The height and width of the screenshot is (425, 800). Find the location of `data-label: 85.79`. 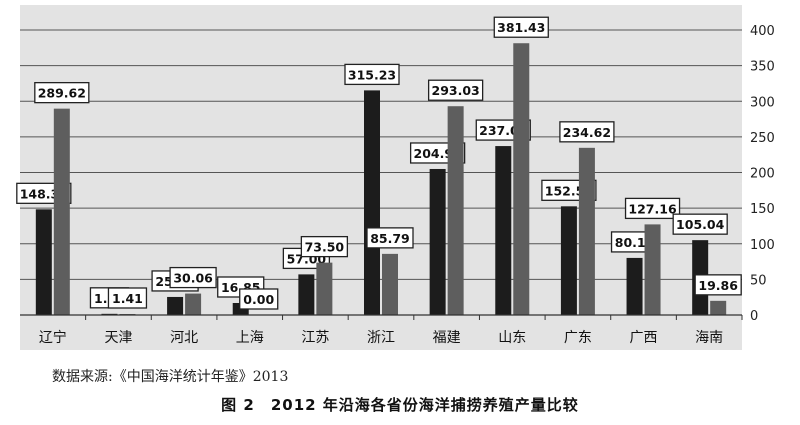

data-label: 85.79 is located at coordinates (390, 238).